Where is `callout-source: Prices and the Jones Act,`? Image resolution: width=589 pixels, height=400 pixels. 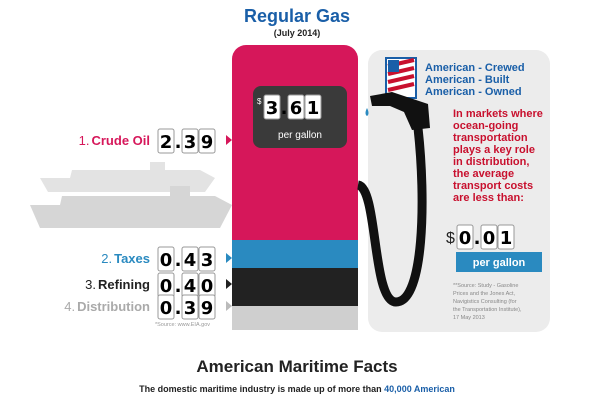 callout-source: Prices and the Jones Act, is located at coordinates (484, 294).